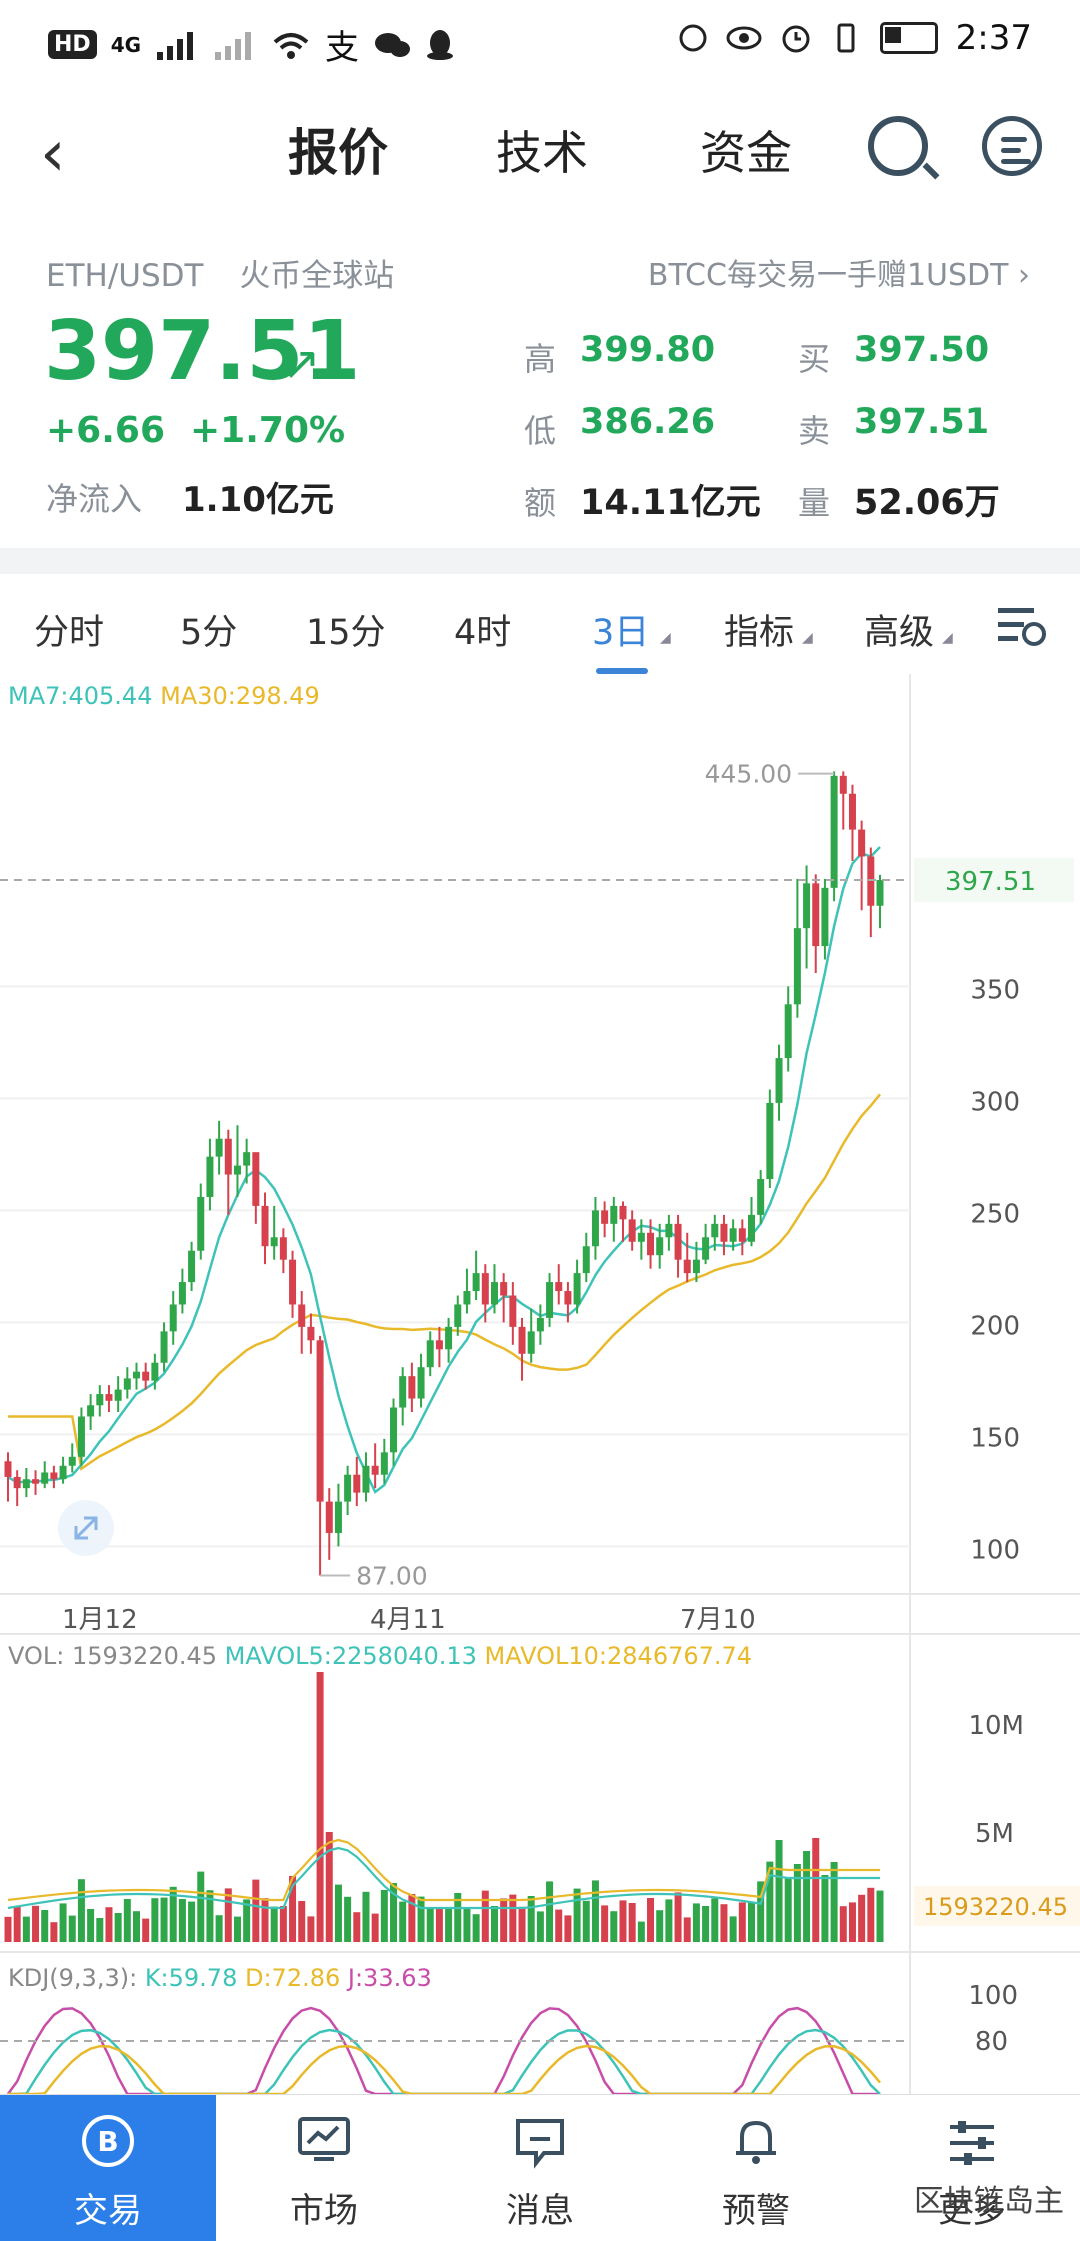 The height and width of the screenshot is (2241, 1080). Describe the element at coordinates (209, 633) in the screenshot. I see `tf-5min: 5分` at that location.